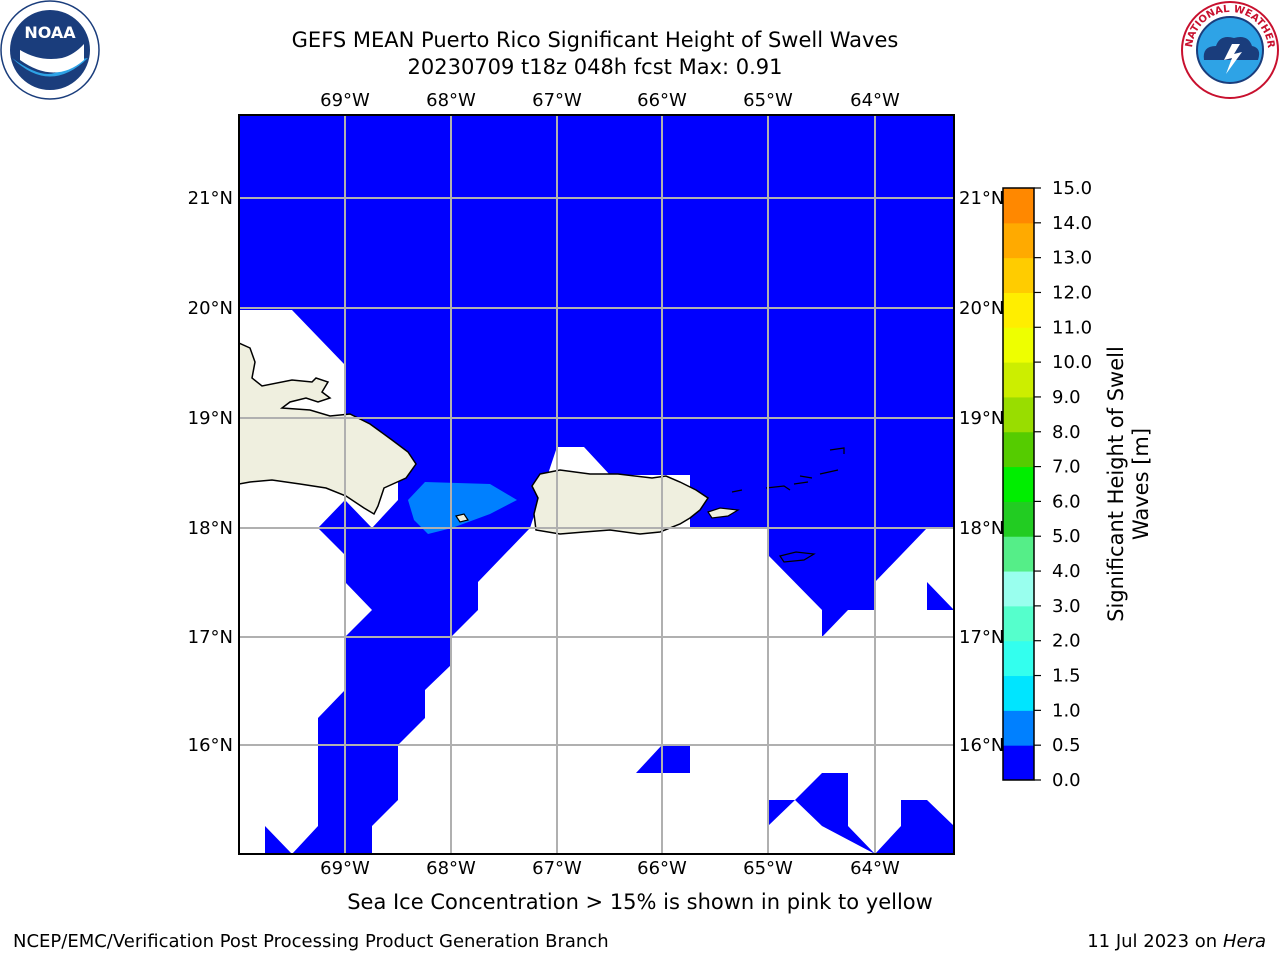 Image resolution: width=1280 pixels, height=960 pixels. I want to click on colorbar-tick-label: 1.0, so click(1066, 710).